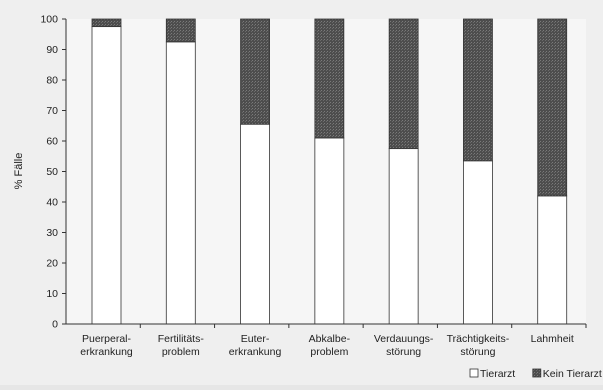 The width and height of the screenshot is (603, 390). Describe the element at coordinates (181, 339) in the screenshot. I see `x-tick-label: Fertilitäts-` at that location.